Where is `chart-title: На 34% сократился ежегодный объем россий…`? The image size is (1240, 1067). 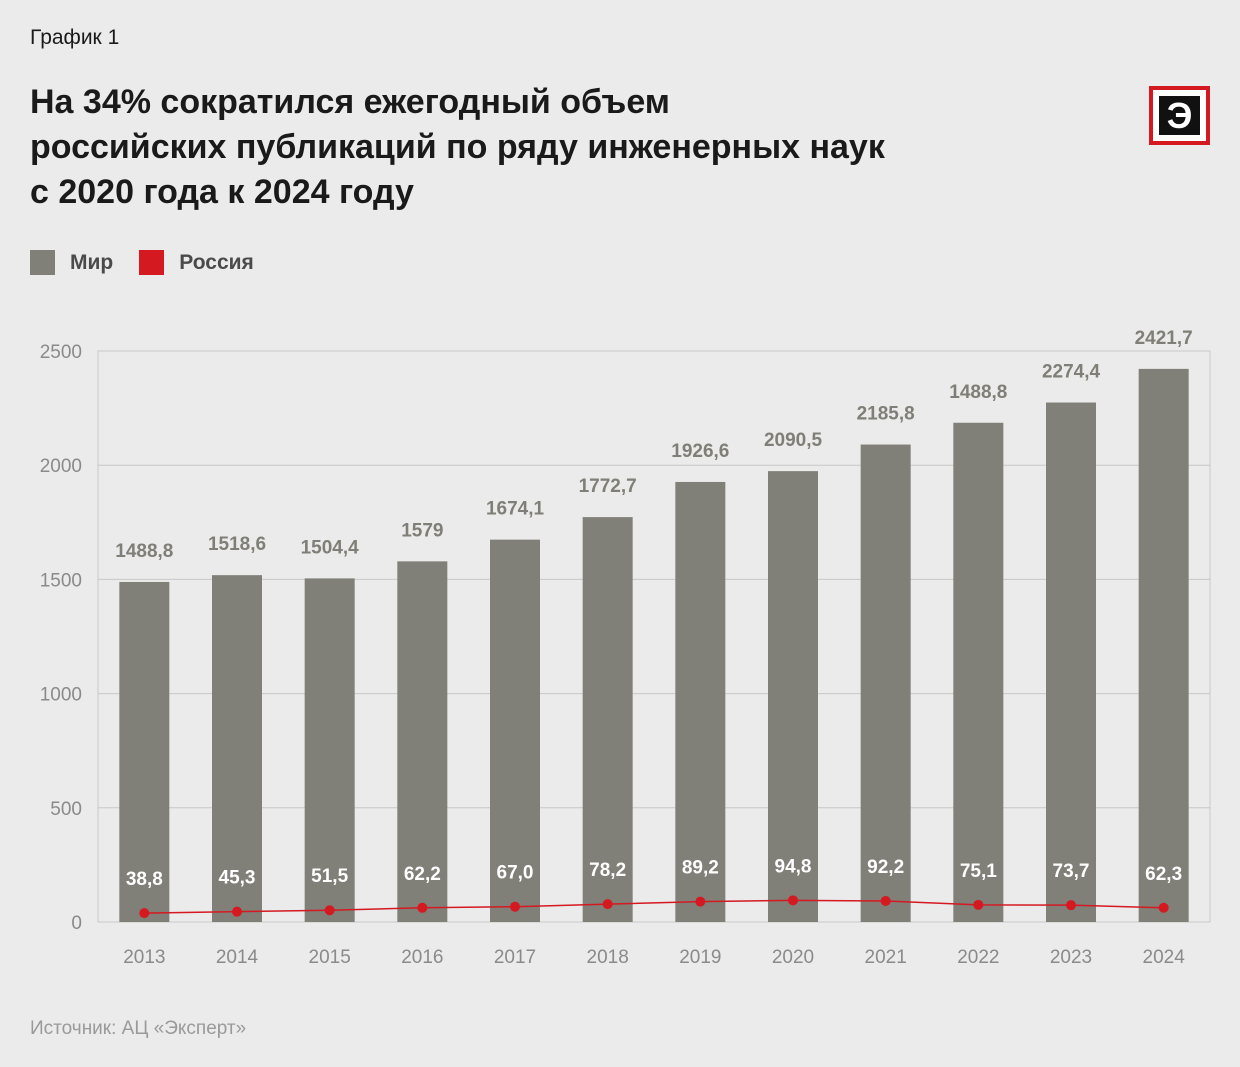 chart-title: На 34% сократился ежегодный объем россий… is located at coordinates (560, 147).